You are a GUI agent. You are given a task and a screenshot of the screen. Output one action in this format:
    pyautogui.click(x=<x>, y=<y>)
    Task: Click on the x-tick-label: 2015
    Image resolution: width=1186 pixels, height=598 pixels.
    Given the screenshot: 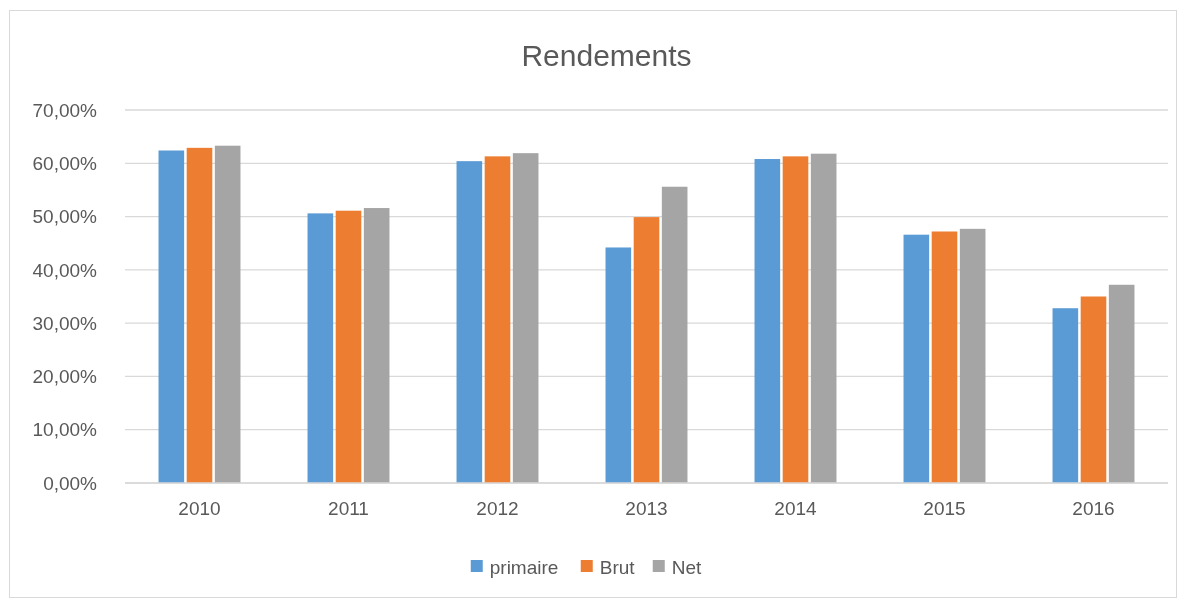 What is the action you would take?
    pyautogui.click(x=944, y=508)
    